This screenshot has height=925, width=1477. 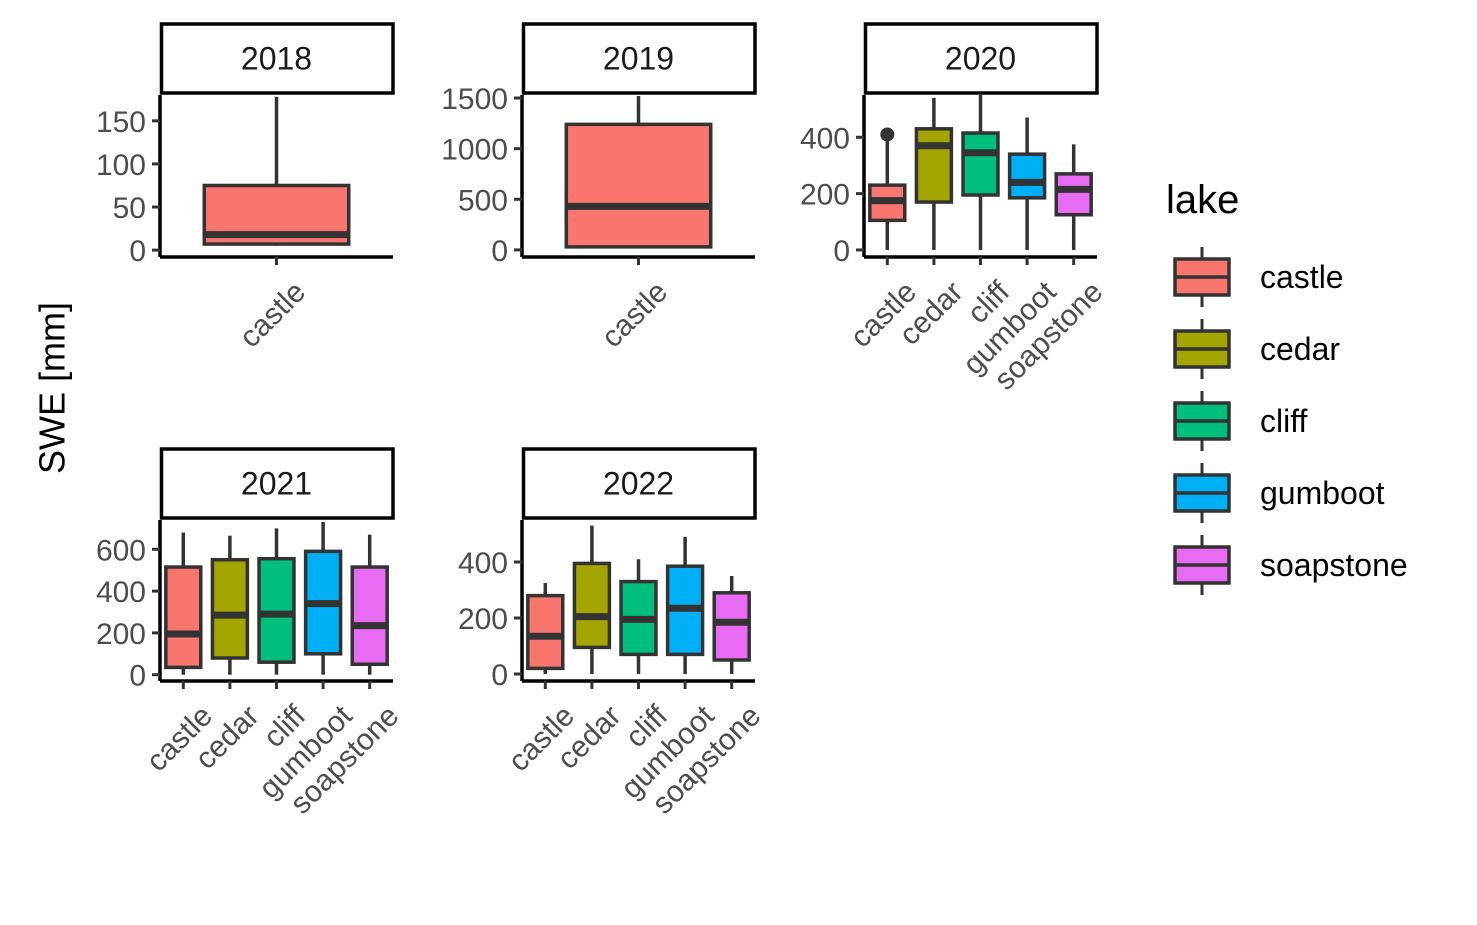 I want to click on facet-strip-label: 2018, so click(x=276, y=59).